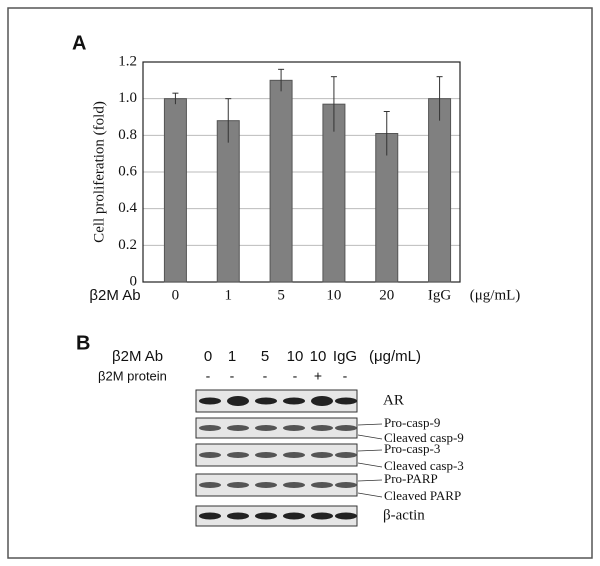 This screenshot has height=566, width=600. What do you see at coordinates (127, 245) in the screenshot?
I see `y-tick-label: 0.2` at bounding box center [127, 245].